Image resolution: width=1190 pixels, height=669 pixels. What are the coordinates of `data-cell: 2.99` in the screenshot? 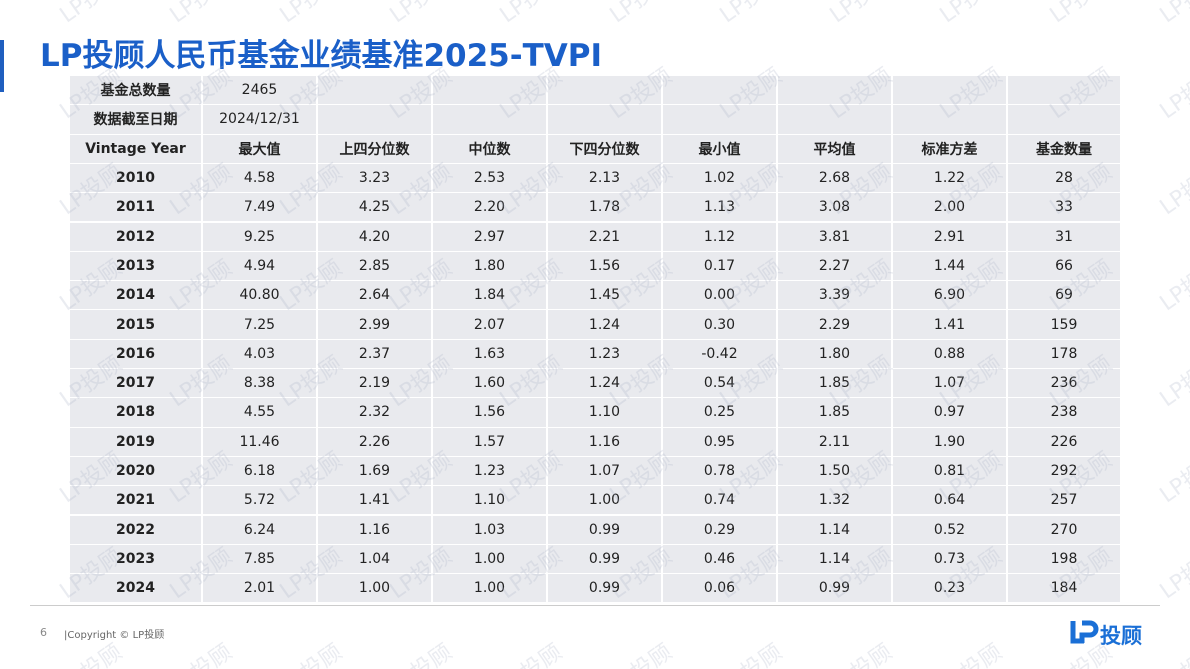 It's located at (375, 325).